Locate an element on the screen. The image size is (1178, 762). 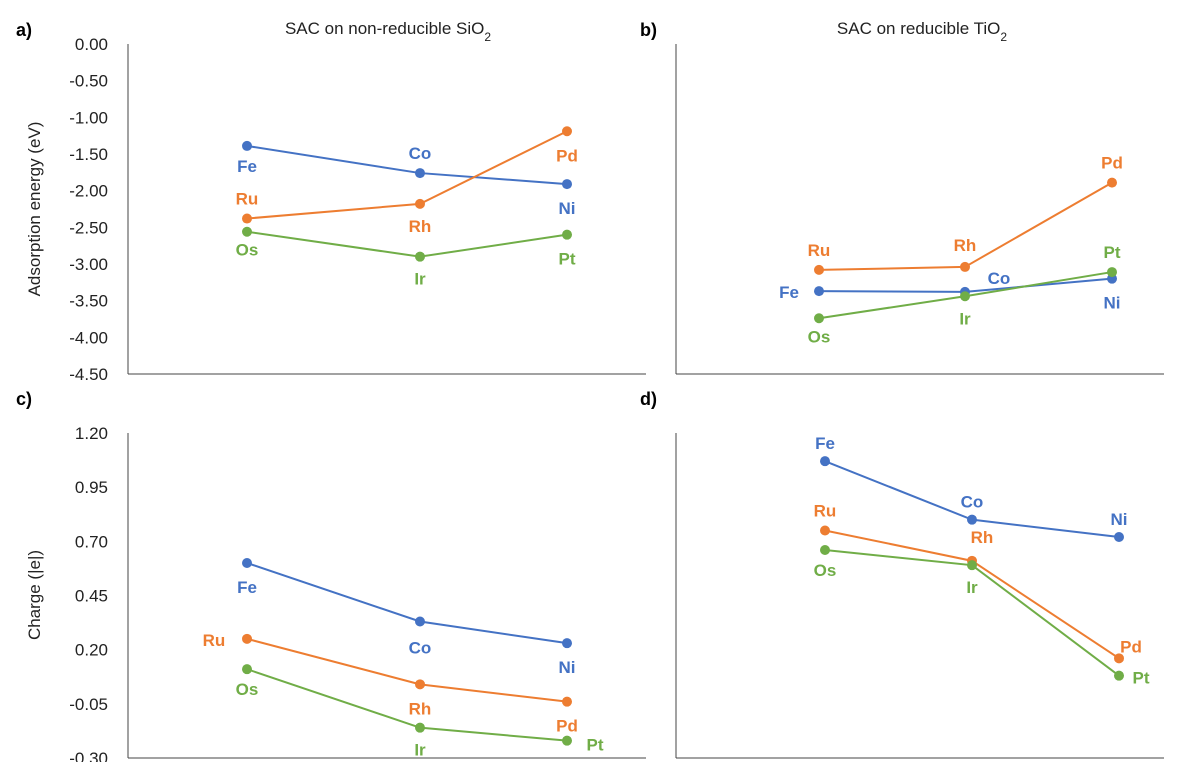
y-tick-label: -2.50 is located at coordinates (88, 227).